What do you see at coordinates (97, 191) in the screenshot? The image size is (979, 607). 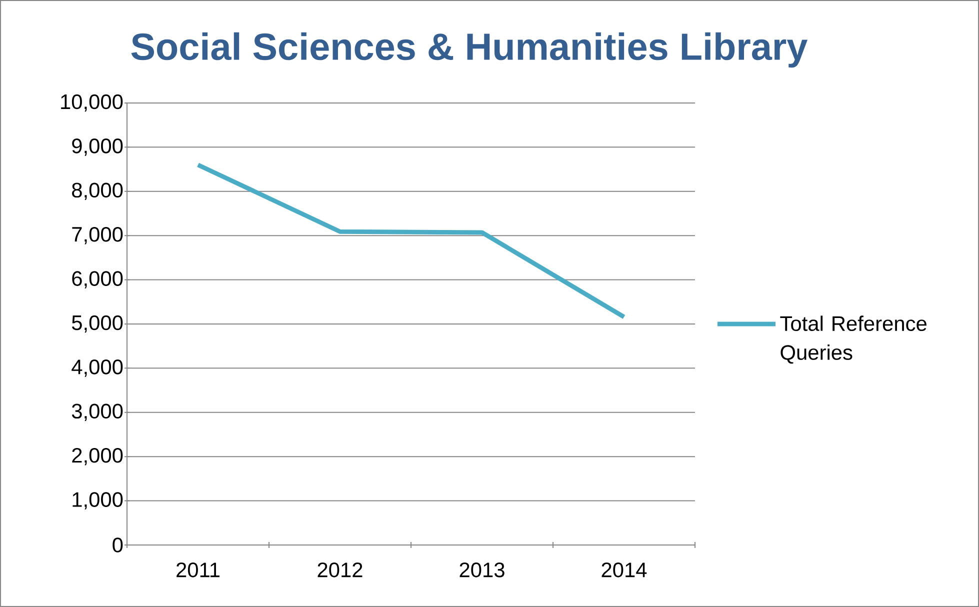 I see `y-tick-label: 8,000` at bounding box center [97, 191].